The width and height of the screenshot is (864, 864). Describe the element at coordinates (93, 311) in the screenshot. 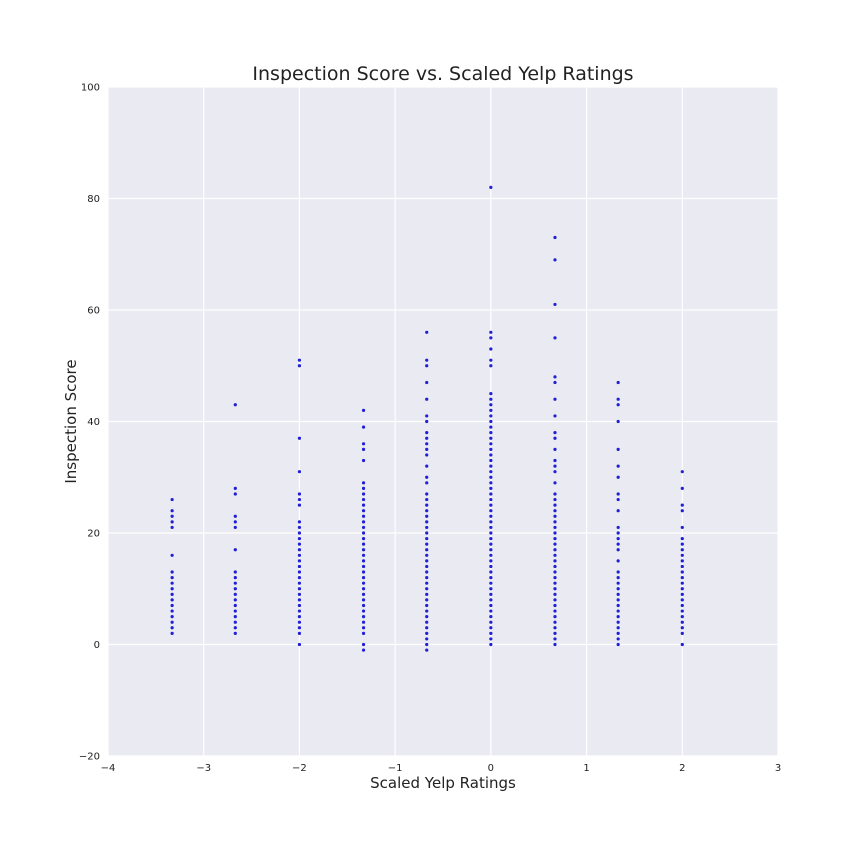

I see `y-tick-label: 60` at that location.